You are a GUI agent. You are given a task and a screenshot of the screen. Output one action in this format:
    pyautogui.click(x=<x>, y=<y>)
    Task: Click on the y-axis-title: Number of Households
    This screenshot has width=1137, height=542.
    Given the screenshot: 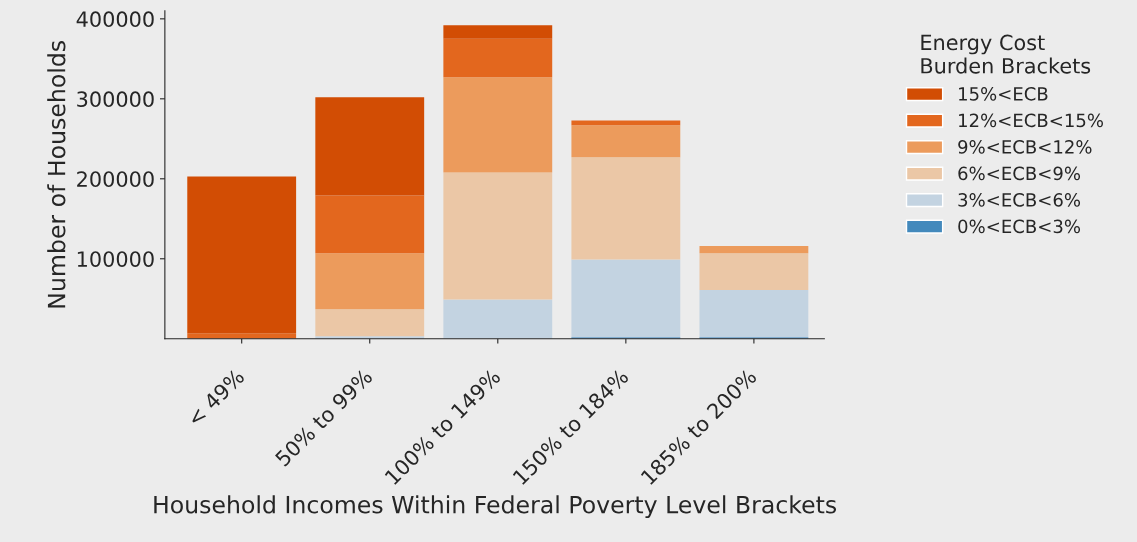 What is the action you would take?
    pyautogui.click(x=56, y=174)
    